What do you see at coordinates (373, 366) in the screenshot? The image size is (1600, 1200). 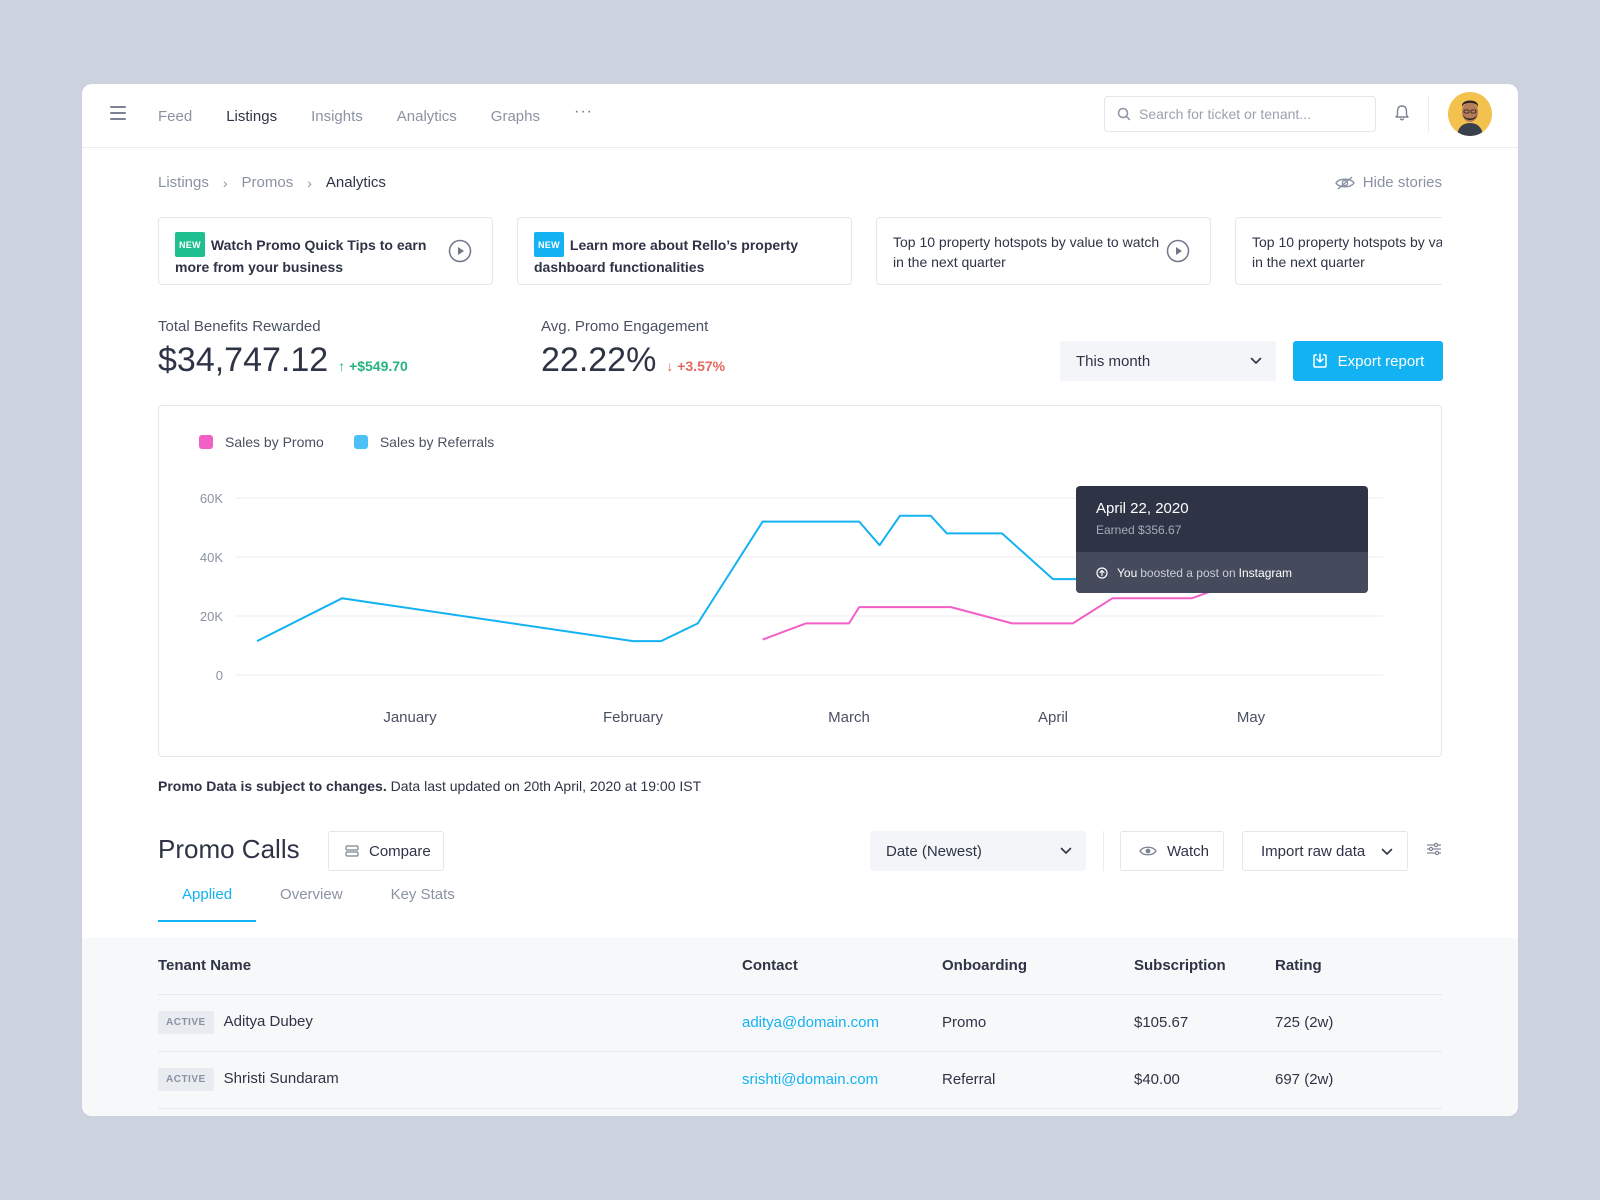 I see `kpi-delta: ↑ +$549.70` at bounding box center [373, 366].